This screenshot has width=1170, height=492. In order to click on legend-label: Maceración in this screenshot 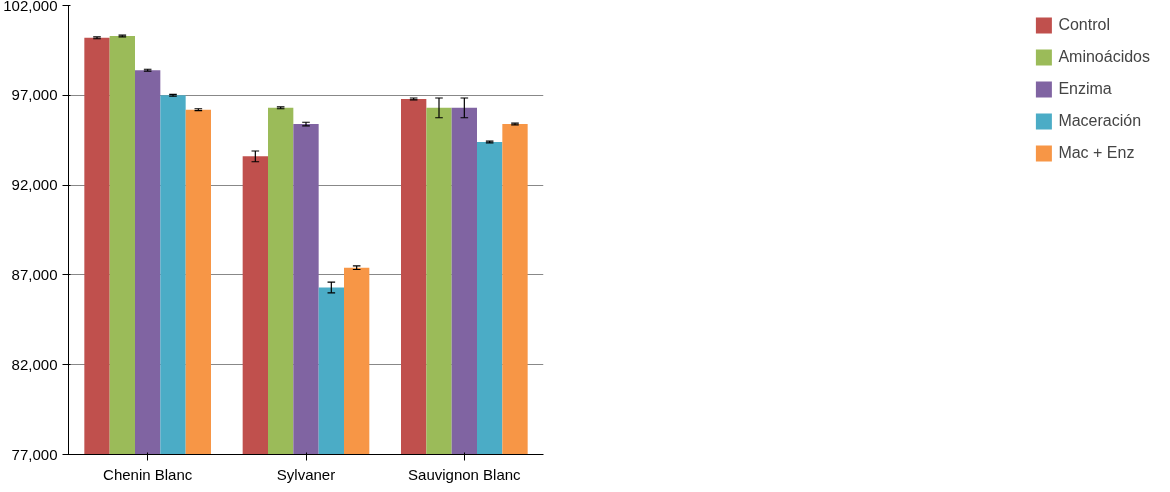, I will do `click(1100, 121)`.